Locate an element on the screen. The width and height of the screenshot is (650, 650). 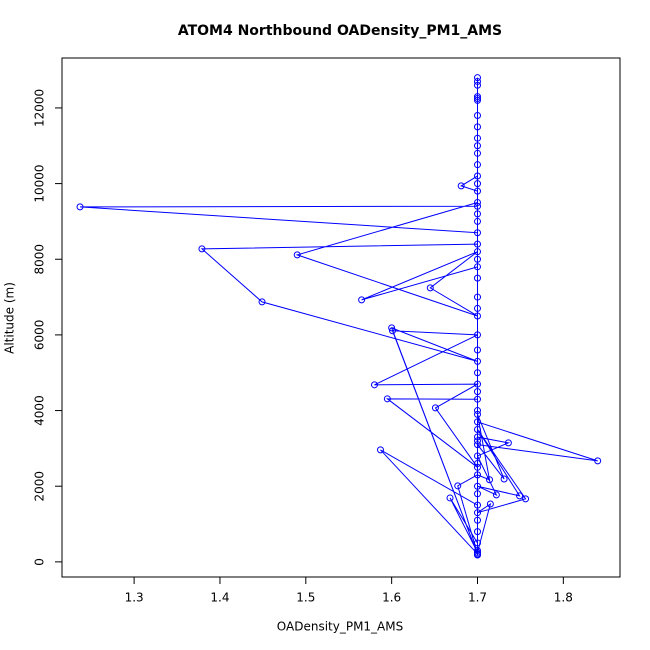
x-tick-label: 1.5 is located at coordinates (305, 598).